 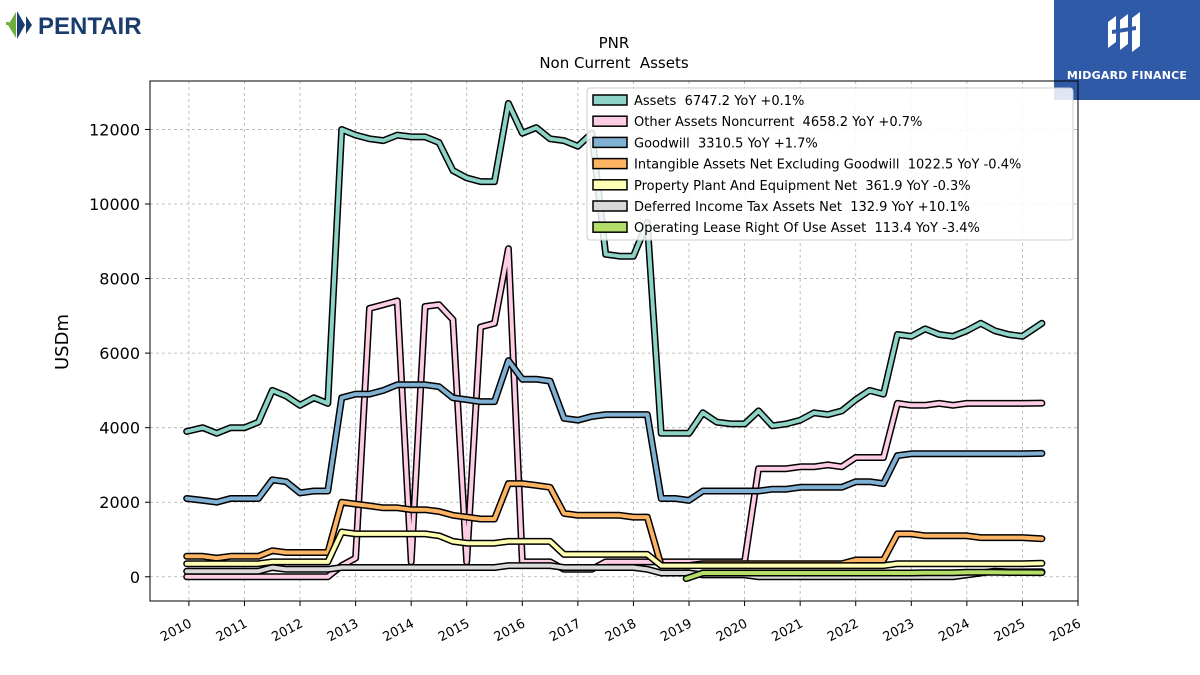 I want to click on x-tick-label: 2017, so click(x=565, y=630).